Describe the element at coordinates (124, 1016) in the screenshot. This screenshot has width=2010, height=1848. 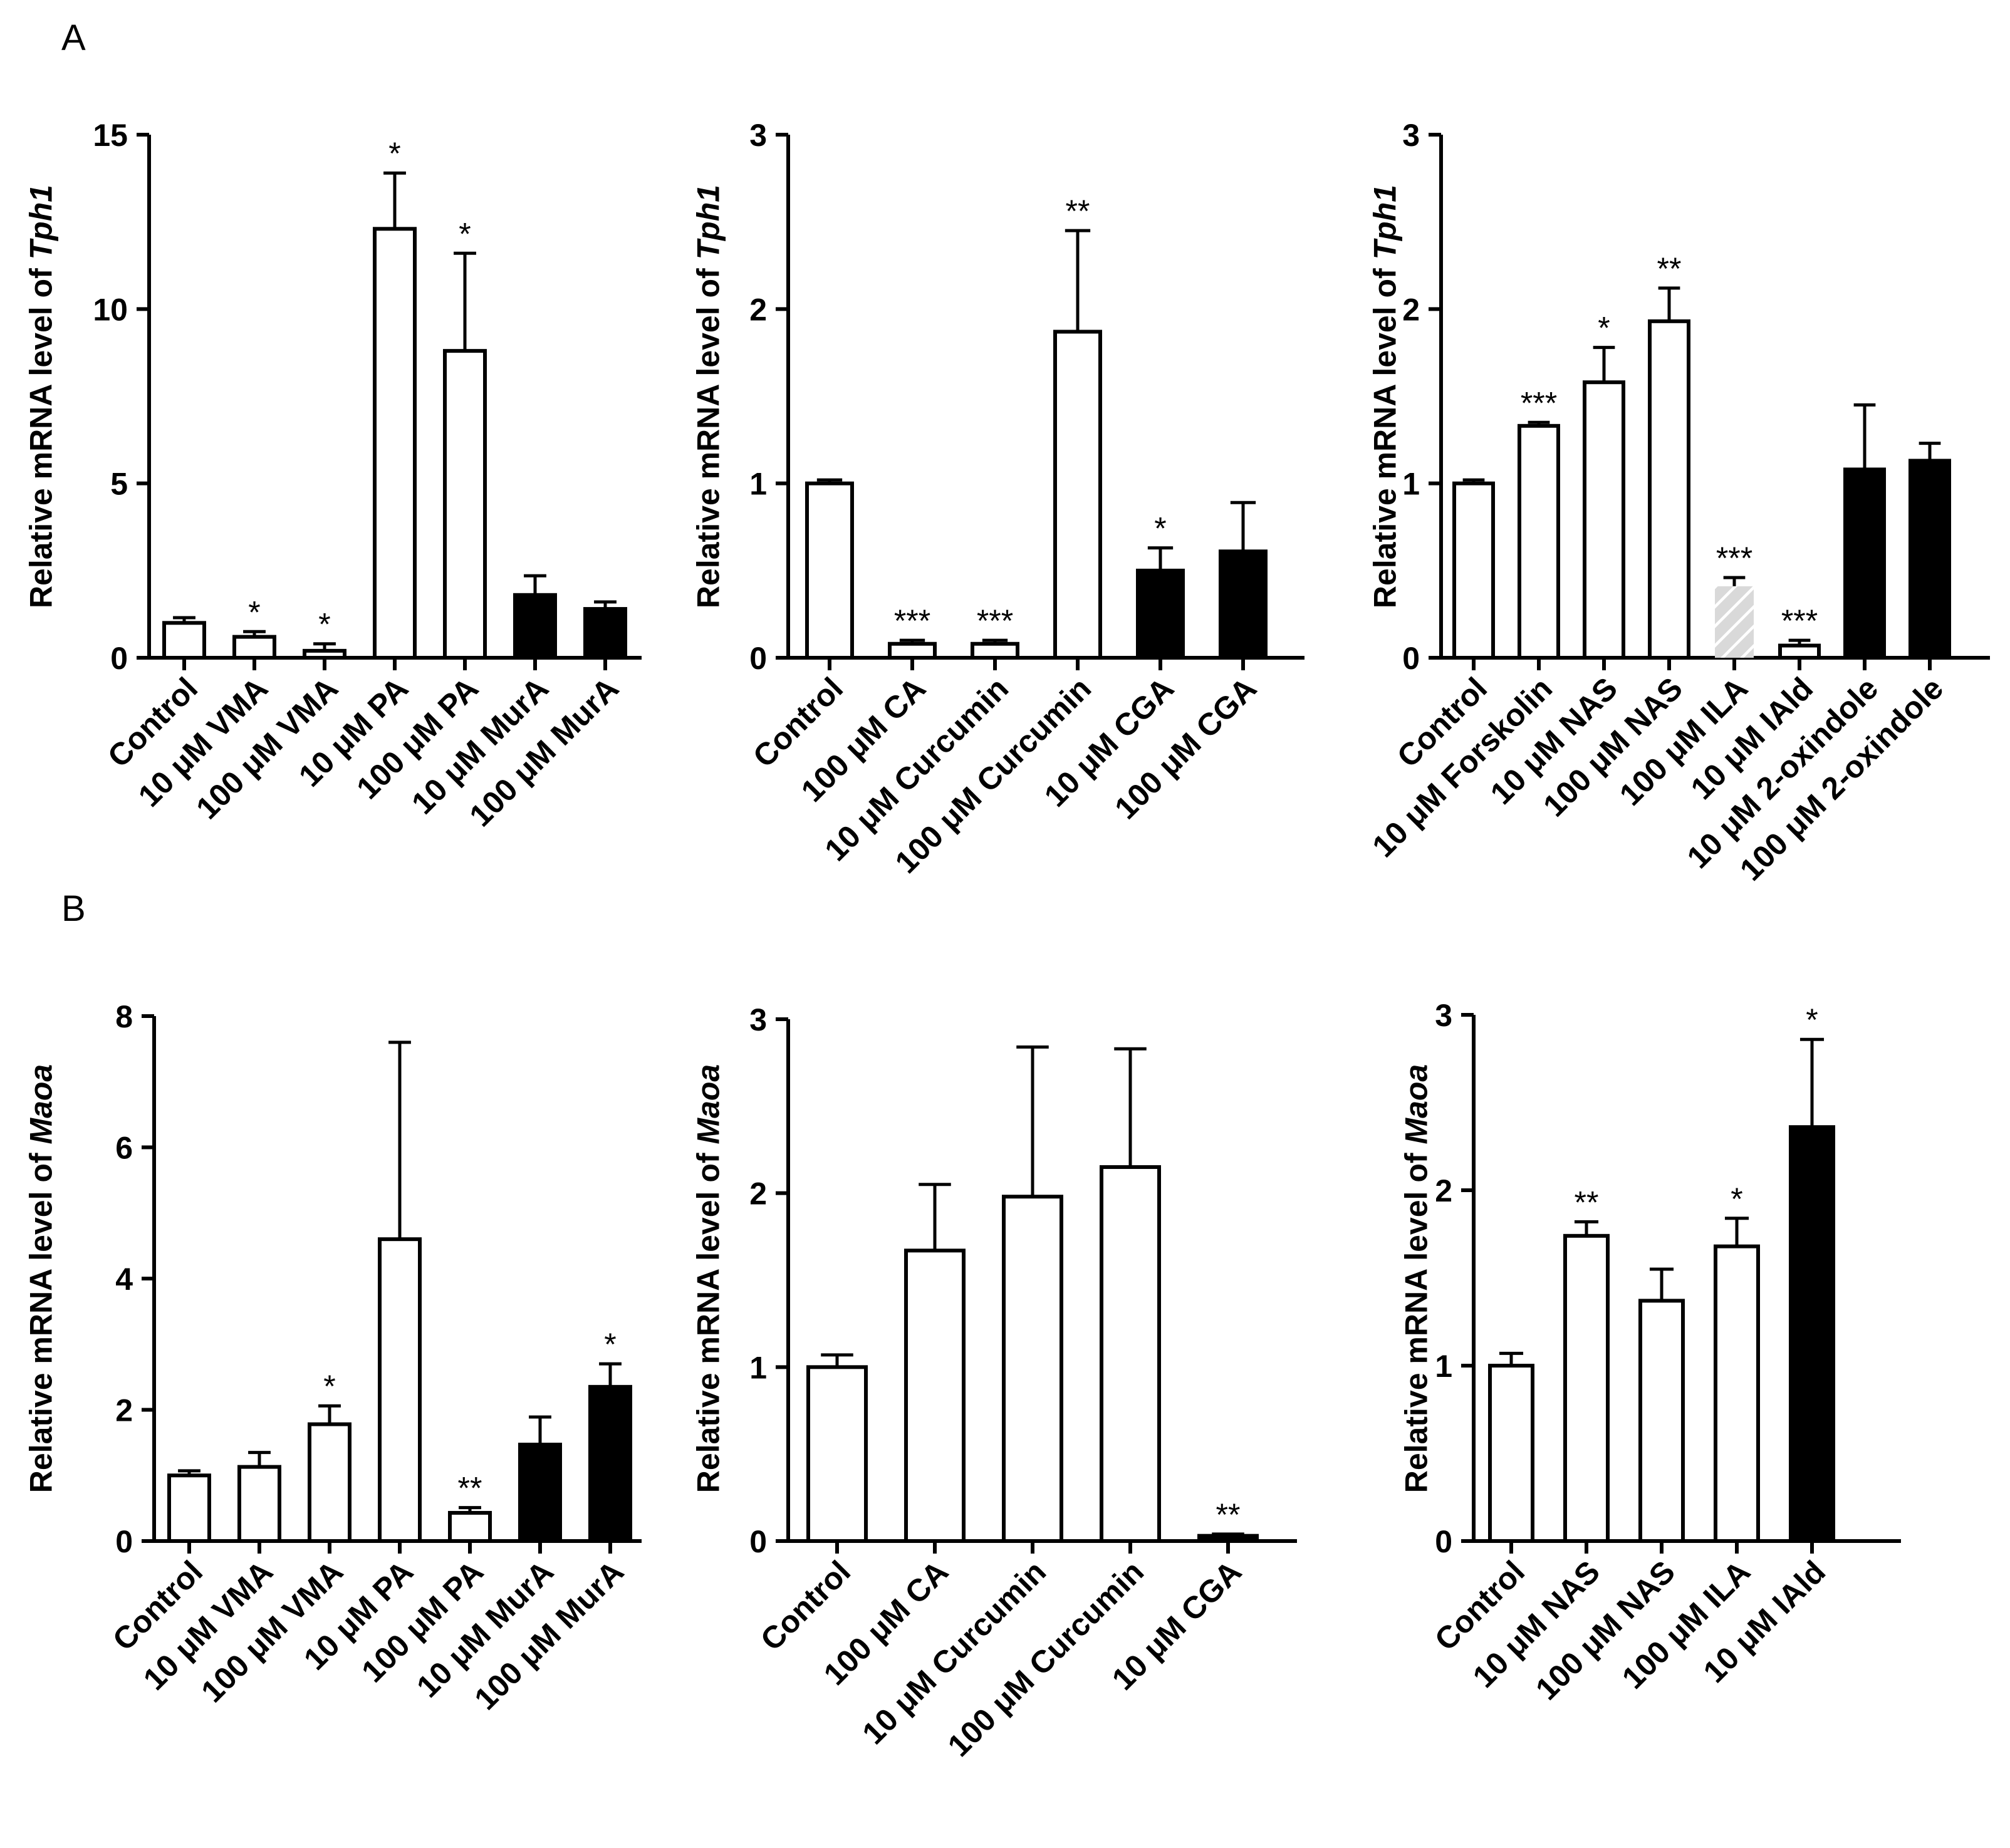
I see `y-tick-label: 8` at that location.